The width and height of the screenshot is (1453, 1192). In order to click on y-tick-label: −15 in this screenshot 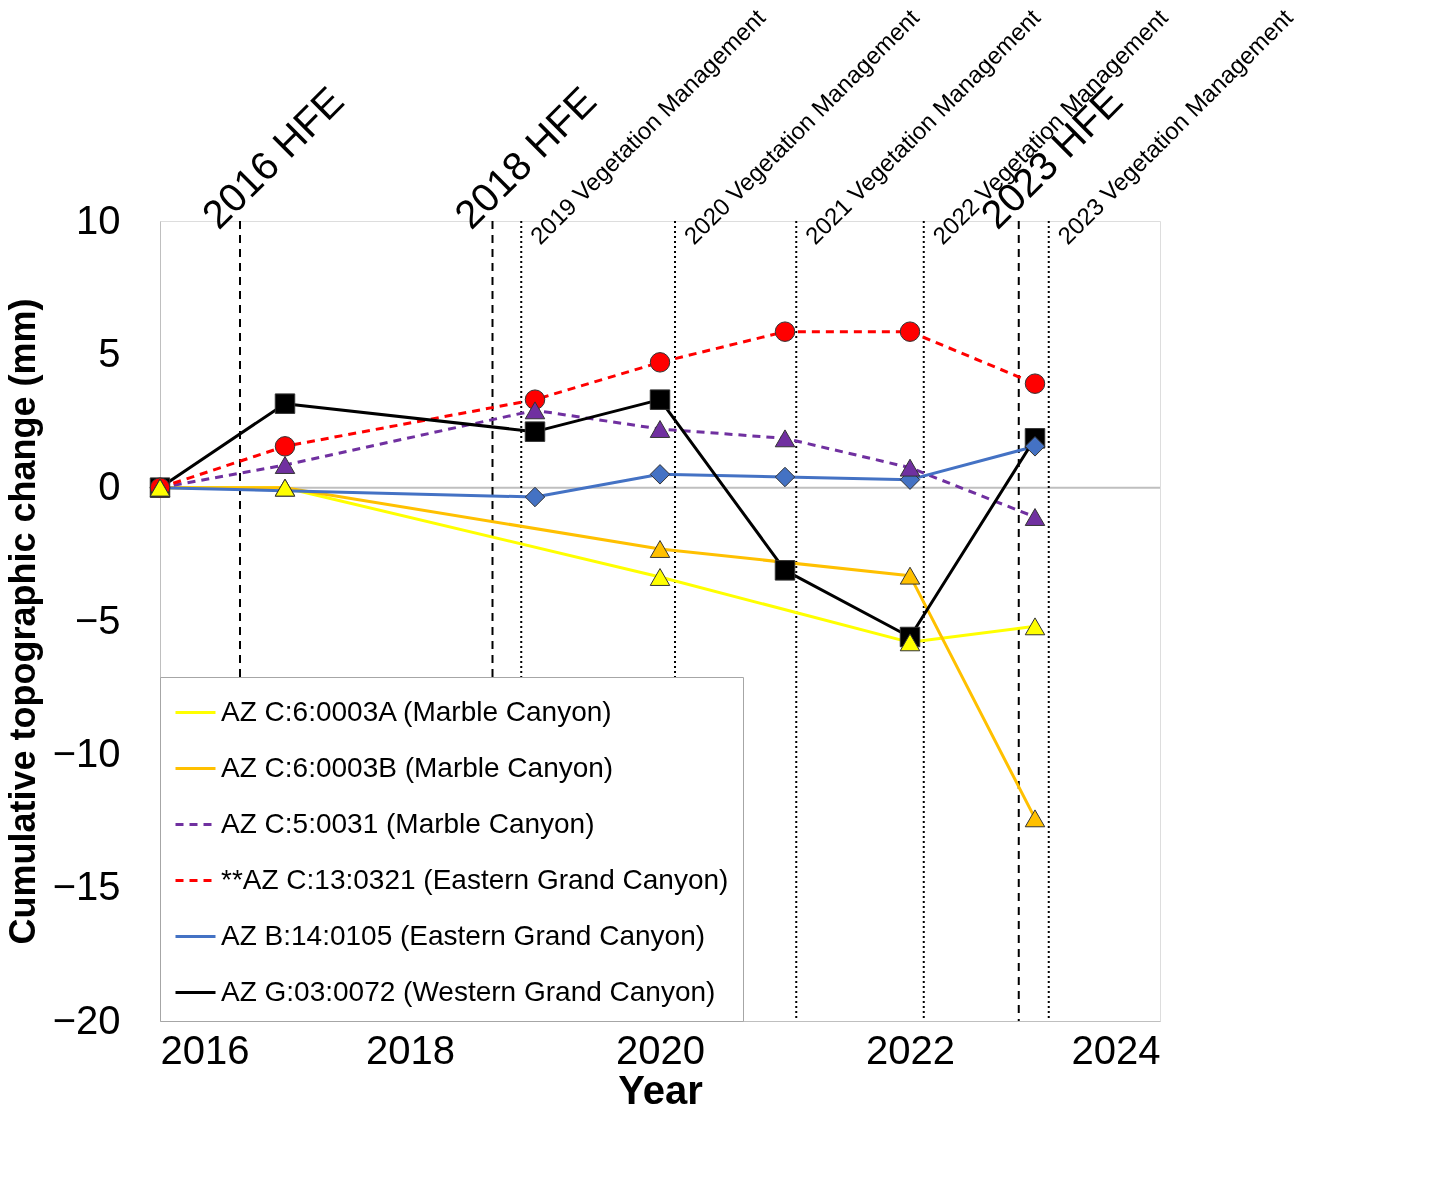, I will do `click(86, 886)`.